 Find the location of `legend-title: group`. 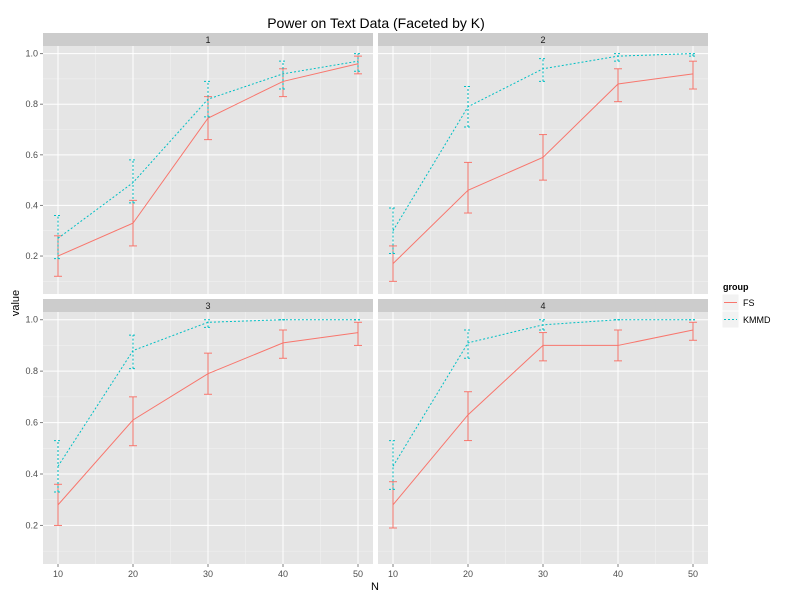

legend-title: group is located at coordinates (736, 287).